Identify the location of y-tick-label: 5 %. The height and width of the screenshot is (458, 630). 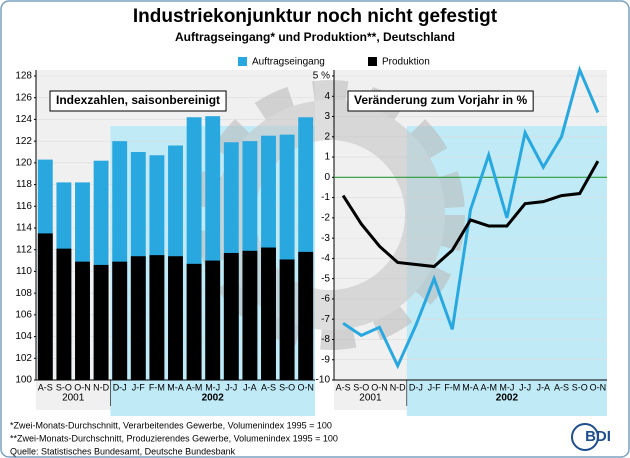
(321, 76).